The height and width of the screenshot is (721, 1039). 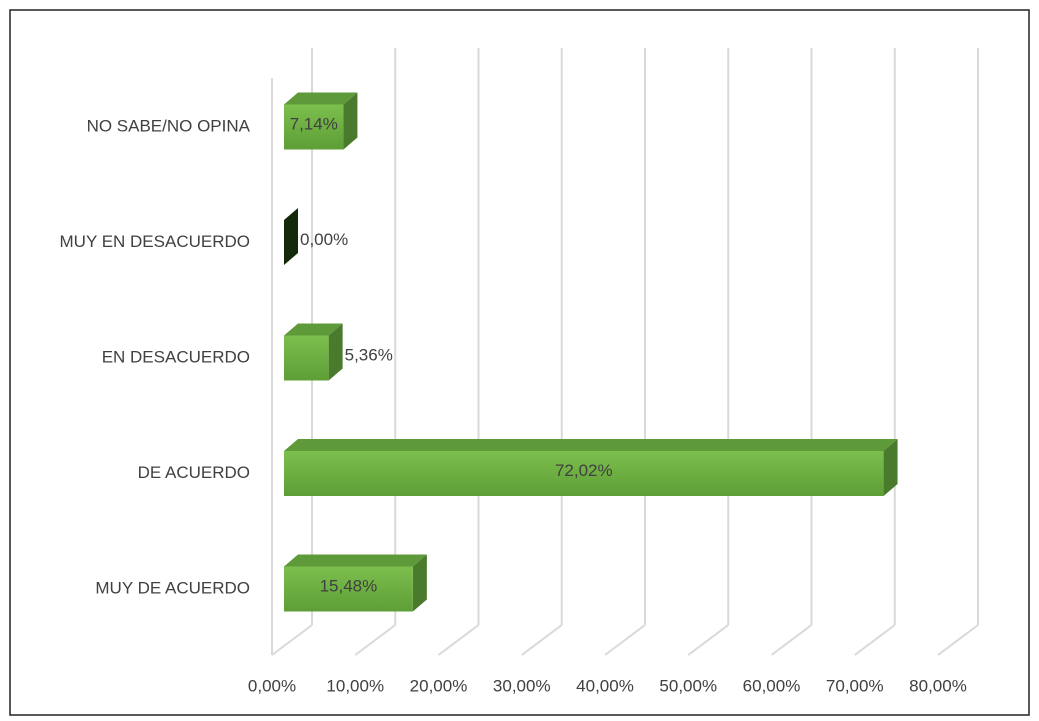 What do you see at coordinates (938, 685) in the screenshot?
I see `x-tick-label: 80,00%` at bounding box center [938, 685].